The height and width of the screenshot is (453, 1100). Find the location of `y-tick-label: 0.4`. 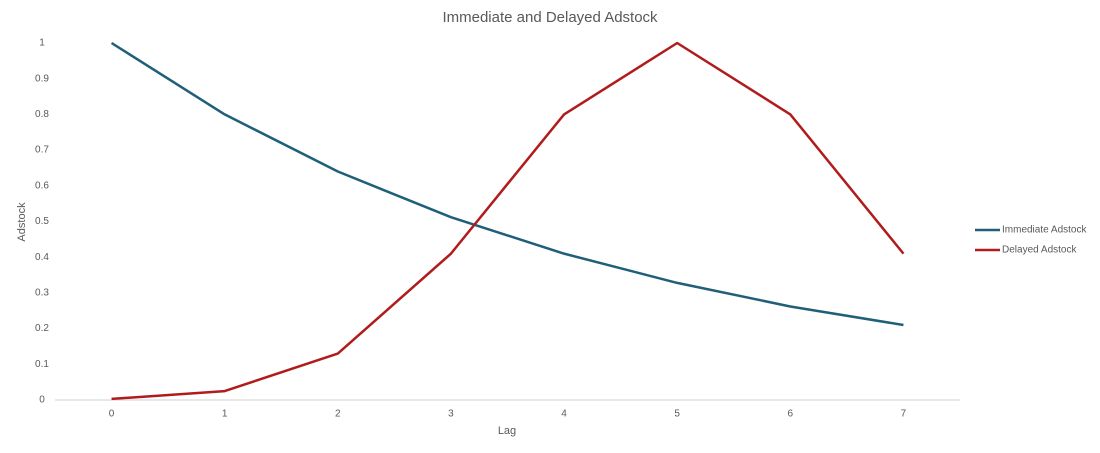

y-tick-label: 0.4 is located at coordinates (42, 257).